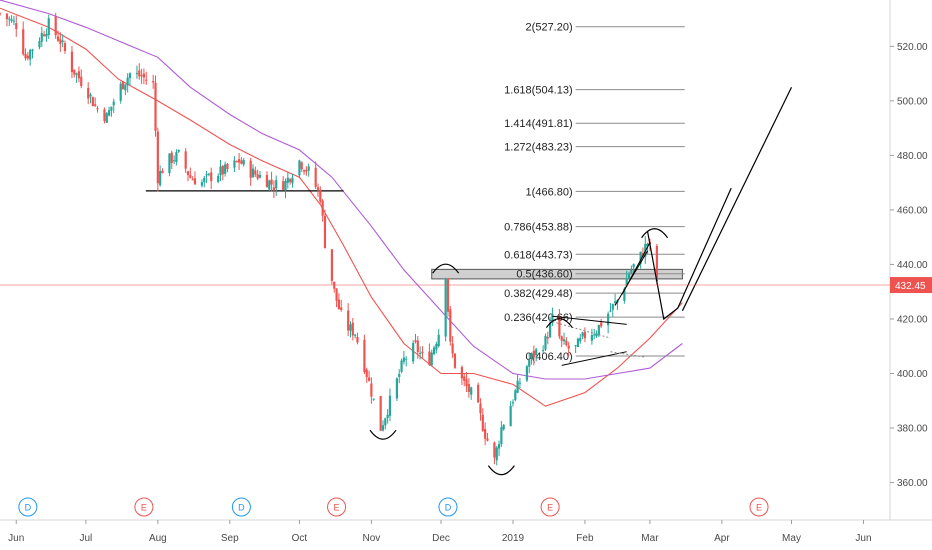 This screenshot has width=932, height=550. Describe the element at coordinates (538, 228) in the screenshot. I see `fib-level-label: 0.786(453.88)` at that location.